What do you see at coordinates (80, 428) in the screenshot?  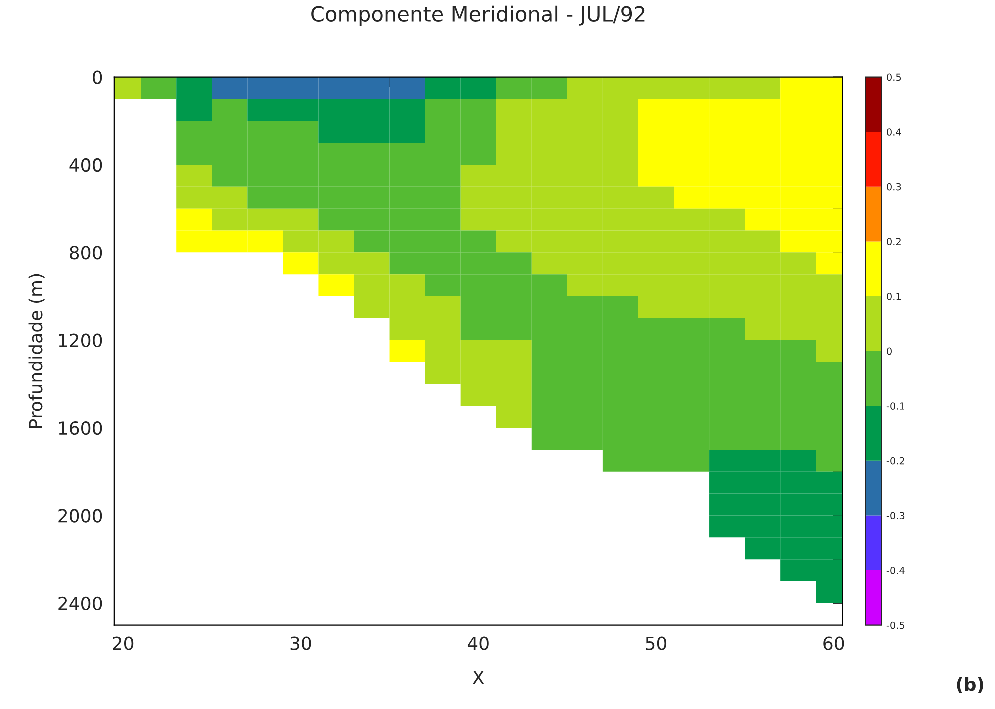 I see `y-tick-label: 1600` at bounding box center [80, 428].